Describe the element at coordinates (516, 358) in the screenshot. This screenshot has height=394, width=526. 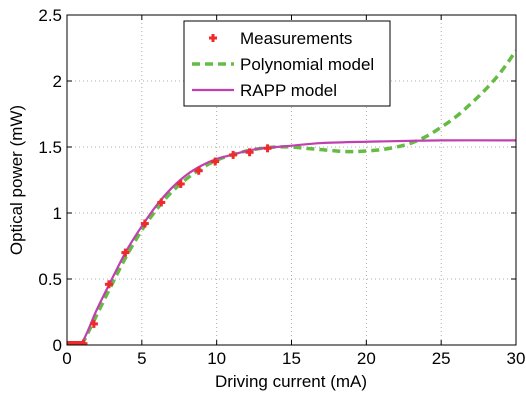
I see `x-tick-label-6: 30` at that location.